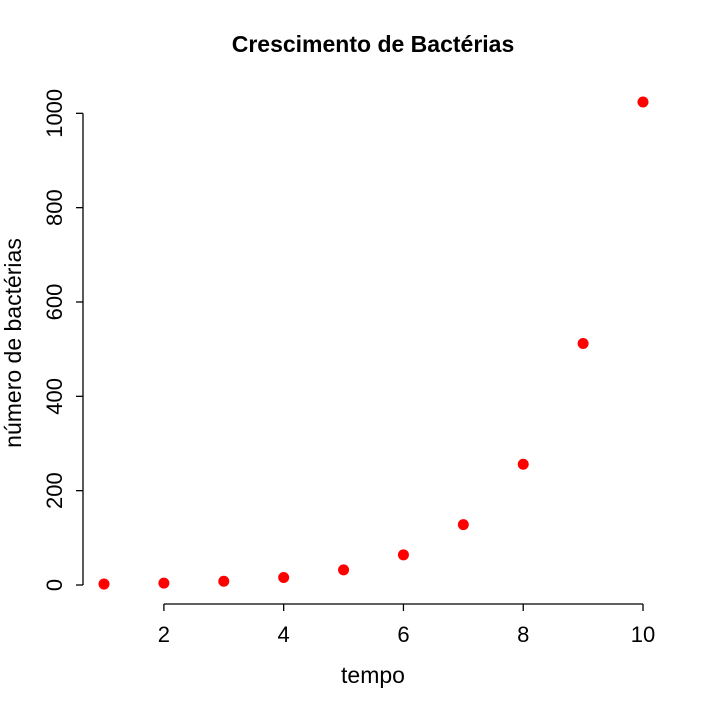  I want to click on x-axis-ticks: 2 4 6 8 10, so click(406, 625).